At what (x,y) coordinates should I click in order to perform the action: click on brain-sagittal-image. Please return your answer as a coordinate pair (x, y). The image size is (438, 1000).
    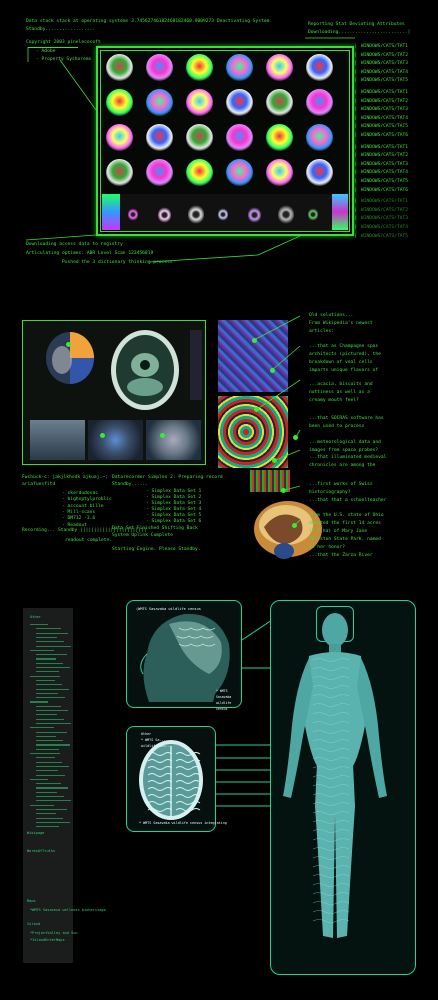
    Looking at the image, I should click on (288, 530).